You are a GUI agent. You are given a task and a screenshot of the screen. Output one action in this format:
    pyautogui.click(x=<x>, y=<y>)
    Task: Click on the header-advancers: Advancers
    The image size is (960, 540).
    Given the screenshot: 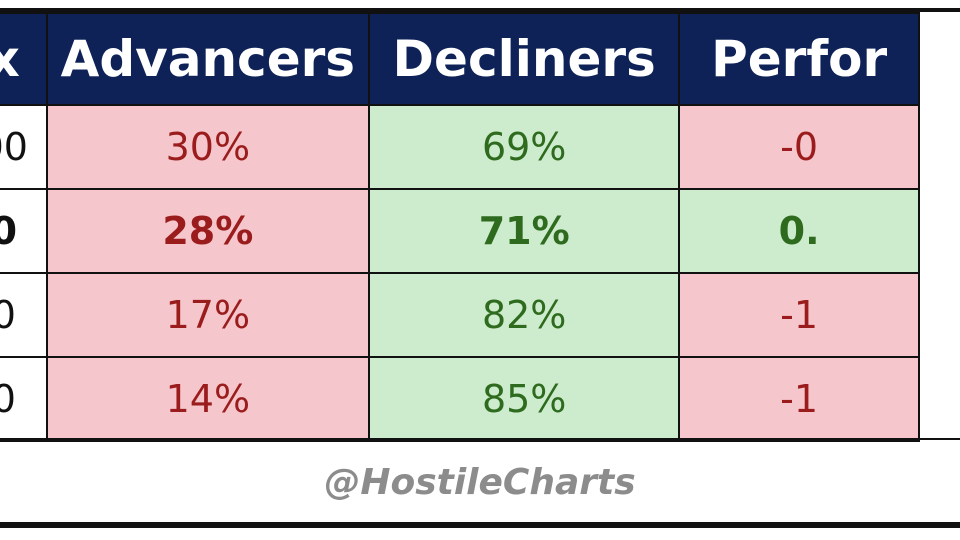 What is the action you would take?
    pyautogui.click(x=208, y=59)
    